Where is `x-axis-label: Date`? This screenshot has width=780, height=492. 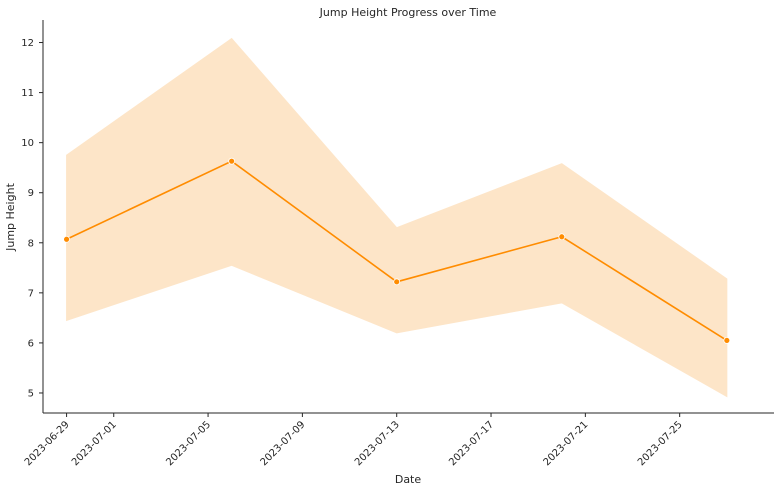
x-axis-label: Date is located at coordinates (408, 479).